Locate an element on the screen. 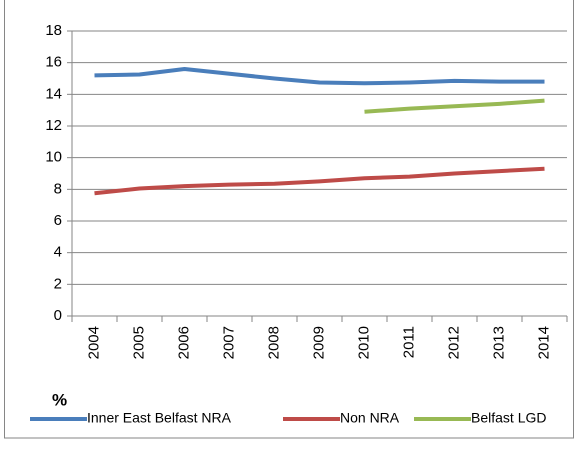 The image size is (582, 450). x-tick-label: 2004 is located at coordinates (93, 342).